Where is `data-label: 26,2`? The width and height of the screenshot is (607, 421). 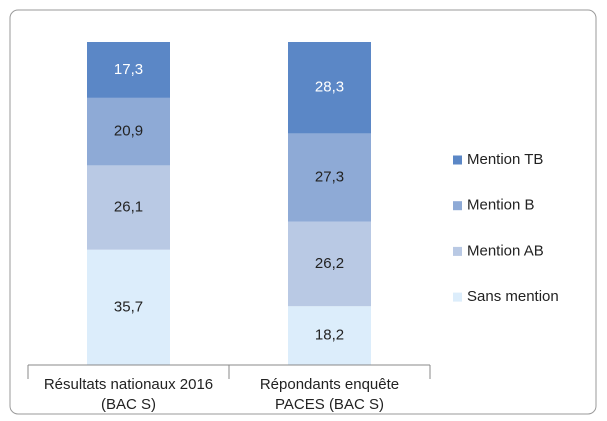
data-label: 26,2 is located at coordinates (329, 263).